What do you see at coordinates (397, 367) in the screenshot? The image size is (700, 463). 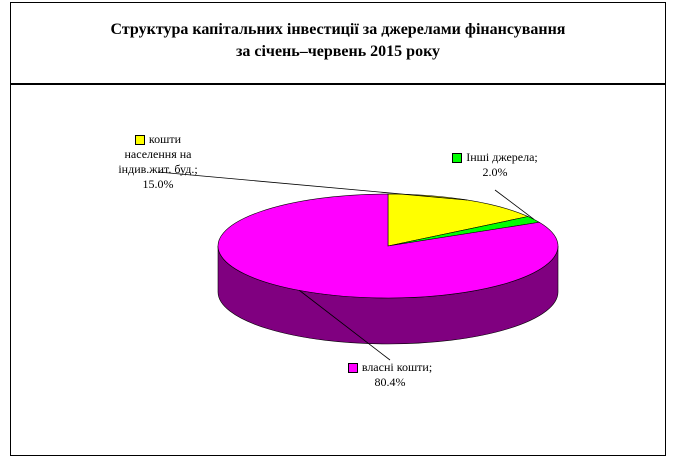 I see `label-name: власні кошти;` at bounding box center [397, 367].